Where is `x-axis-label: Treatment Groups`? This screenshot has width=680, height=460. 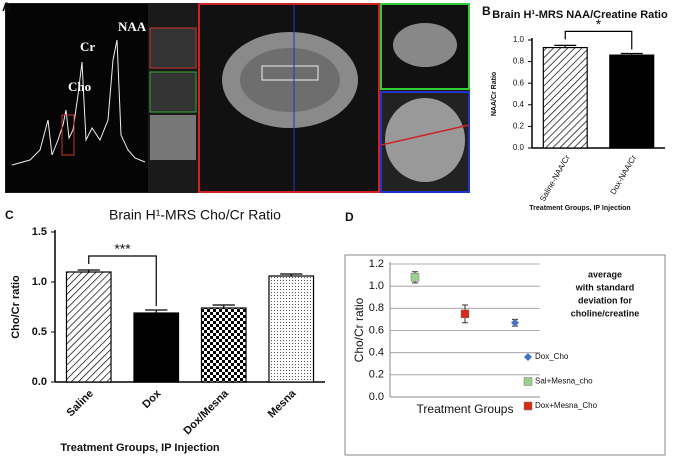
x-axis-label: Treatment Groups is located at coordinates (465, 409).